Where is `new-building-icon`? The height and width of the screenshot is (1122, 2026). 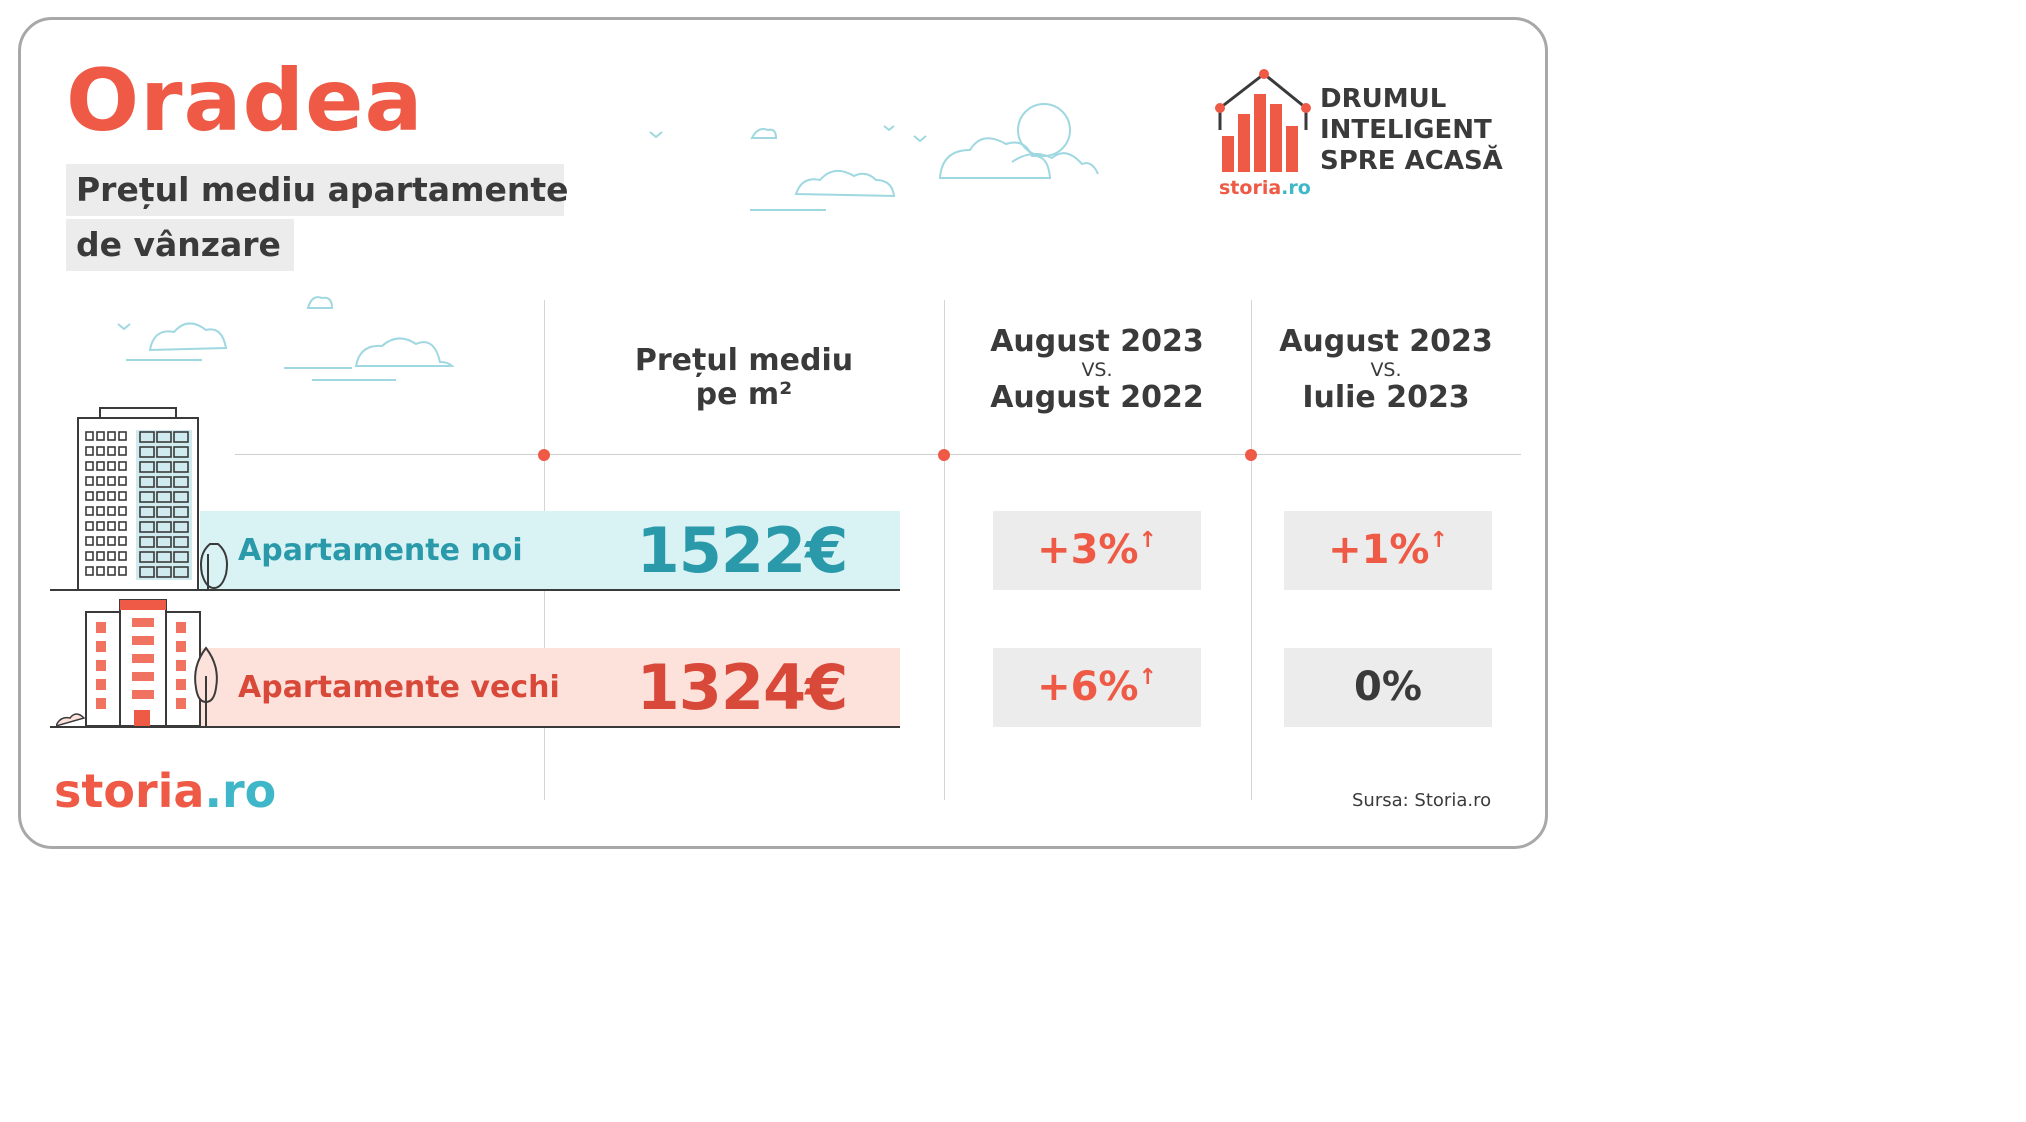 new-building-icon is located at coordinates (152, 498).